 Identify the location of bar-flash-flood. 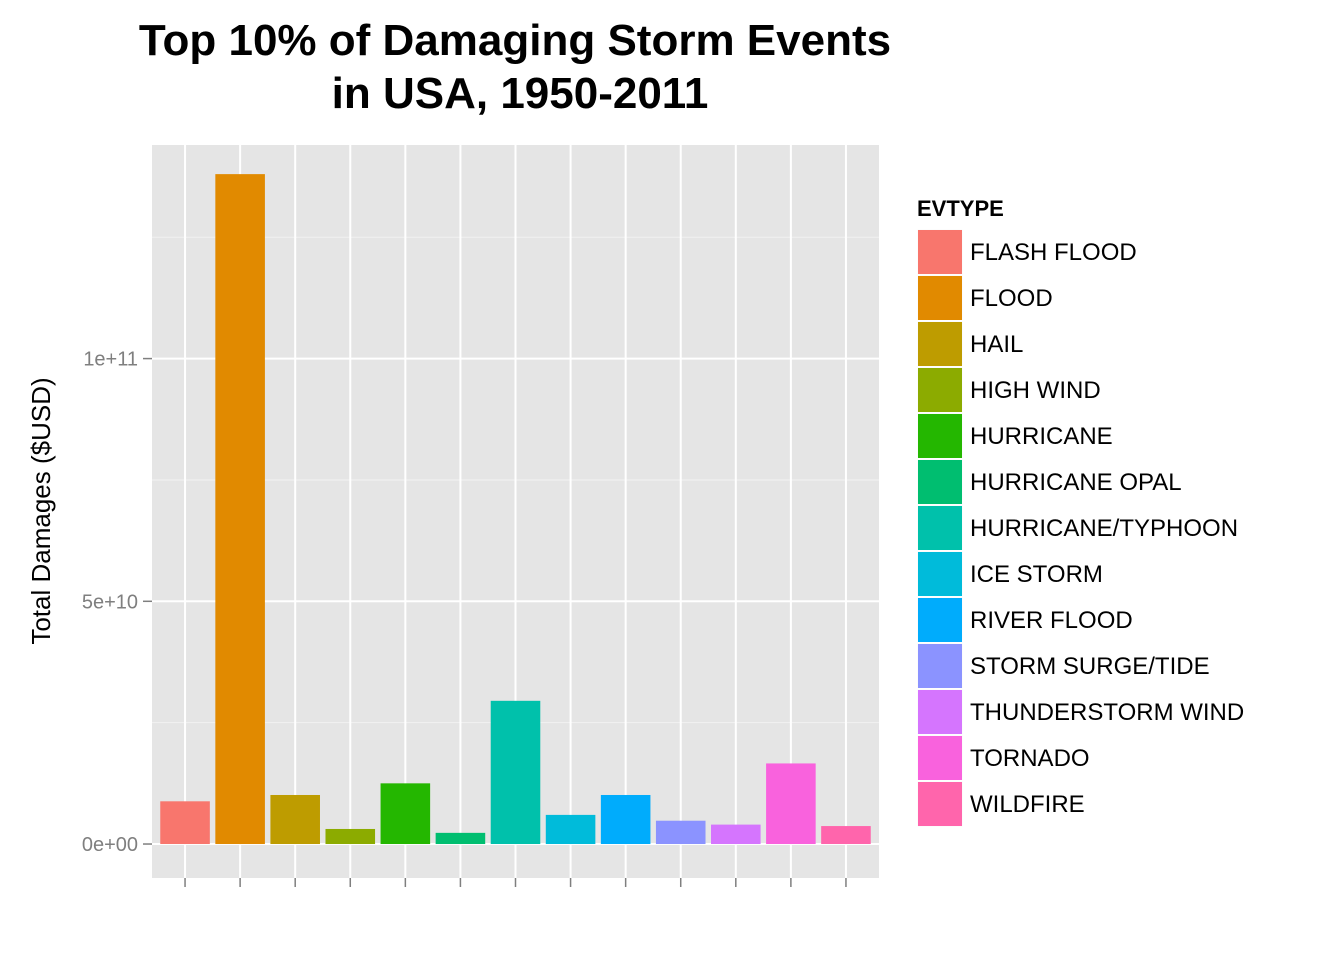
(185, 823).